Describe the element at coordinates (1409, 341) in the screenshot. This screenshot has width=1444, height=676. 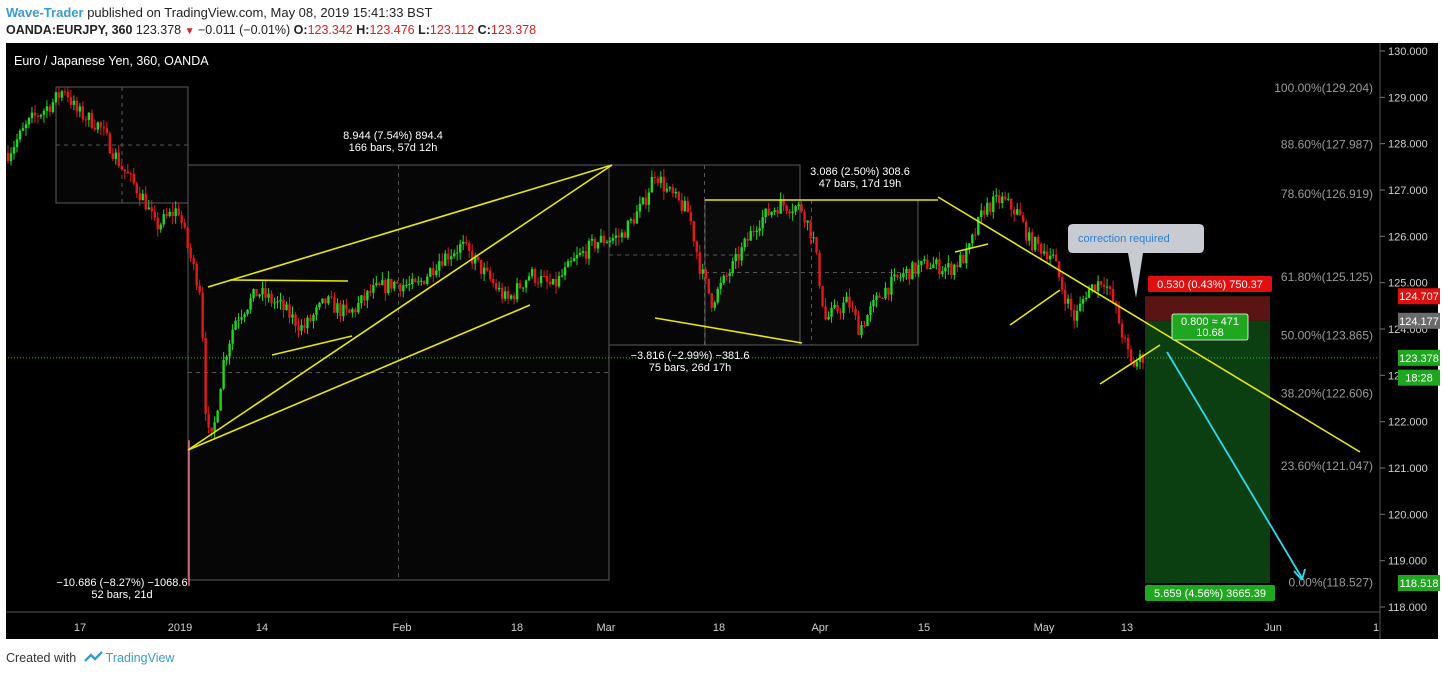
I see `price-axis` at that location.